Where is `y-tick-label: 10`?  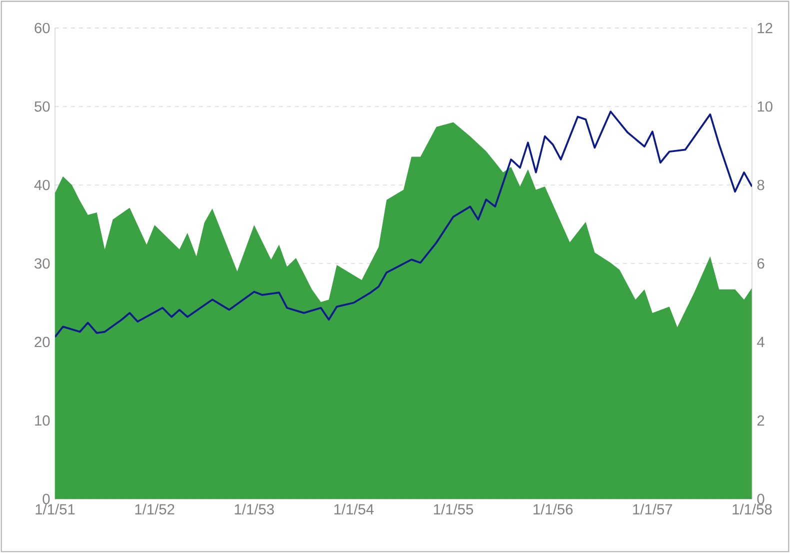
y-tick-label: 10 is located at coordinates (42, 420).